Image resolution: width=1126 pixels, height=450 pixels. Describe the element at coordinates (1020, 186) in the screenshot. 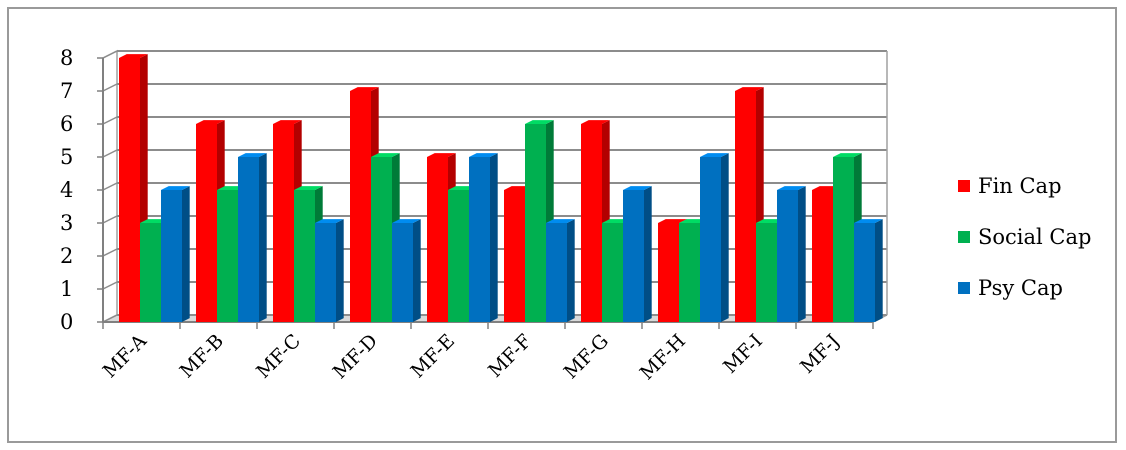

I see `legend-label: Fin Cap` at that location.